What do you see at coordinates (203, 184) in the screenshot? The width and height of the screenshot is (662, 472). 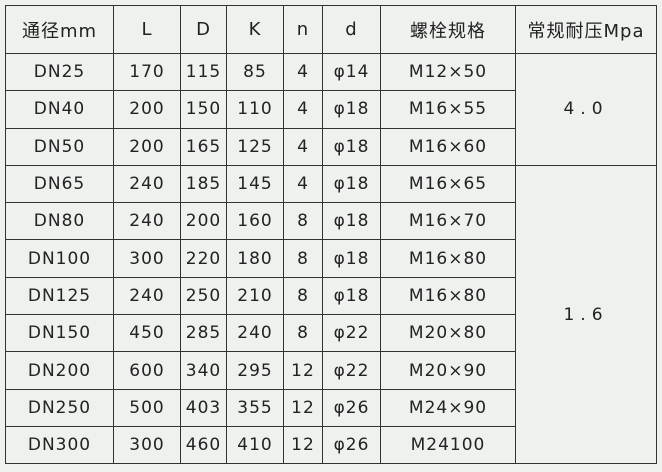 I see `cell-d-outer: 185` at bounding box center [203, 184].